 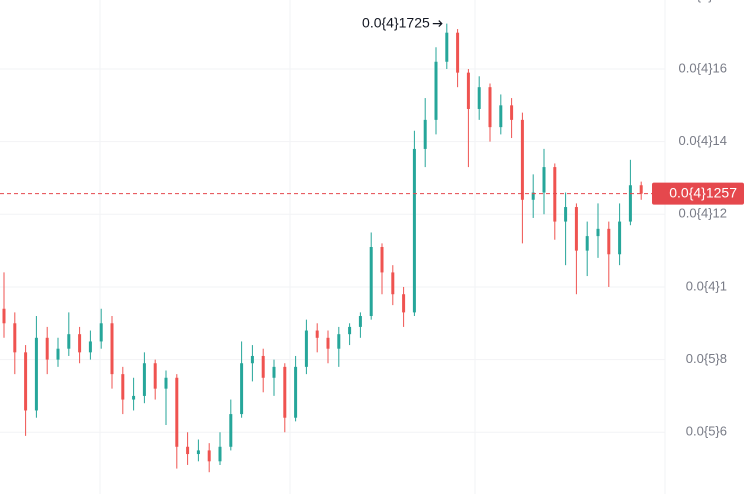 What do you see at coordinates (706, 285) in the screenshot?
I see `y-tick-label: 0.0{4}1` at bounding box center [706, 285].